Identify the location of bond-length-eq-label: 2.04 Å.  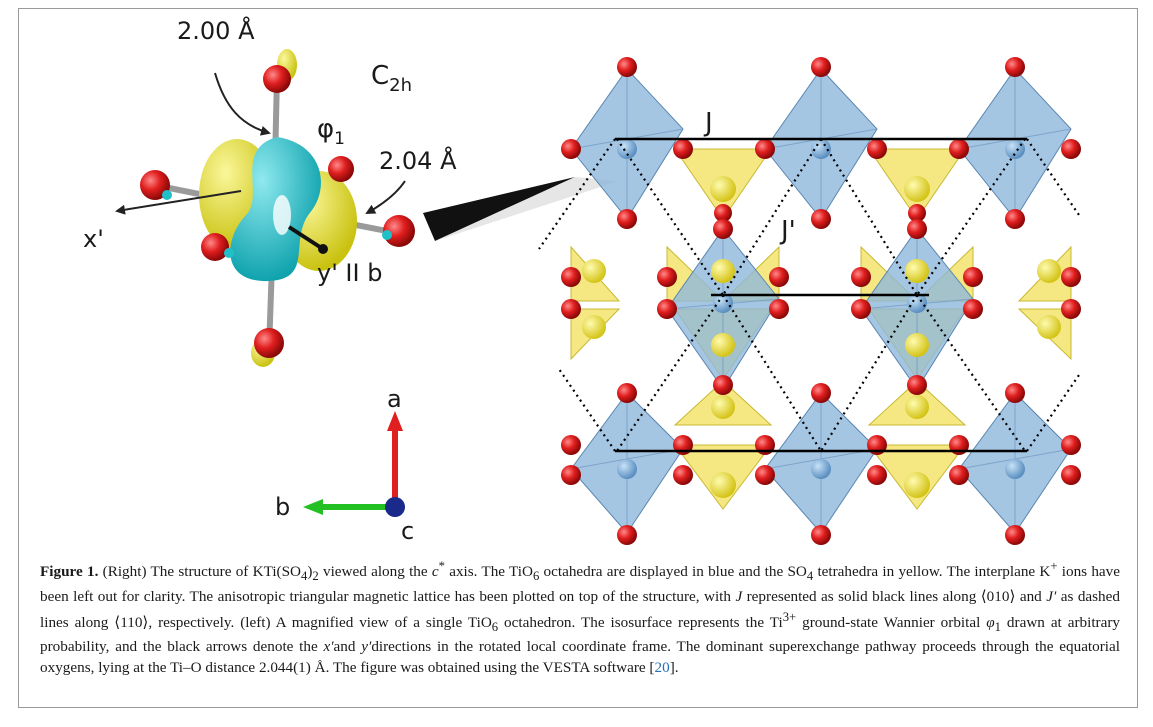
(418, 160).